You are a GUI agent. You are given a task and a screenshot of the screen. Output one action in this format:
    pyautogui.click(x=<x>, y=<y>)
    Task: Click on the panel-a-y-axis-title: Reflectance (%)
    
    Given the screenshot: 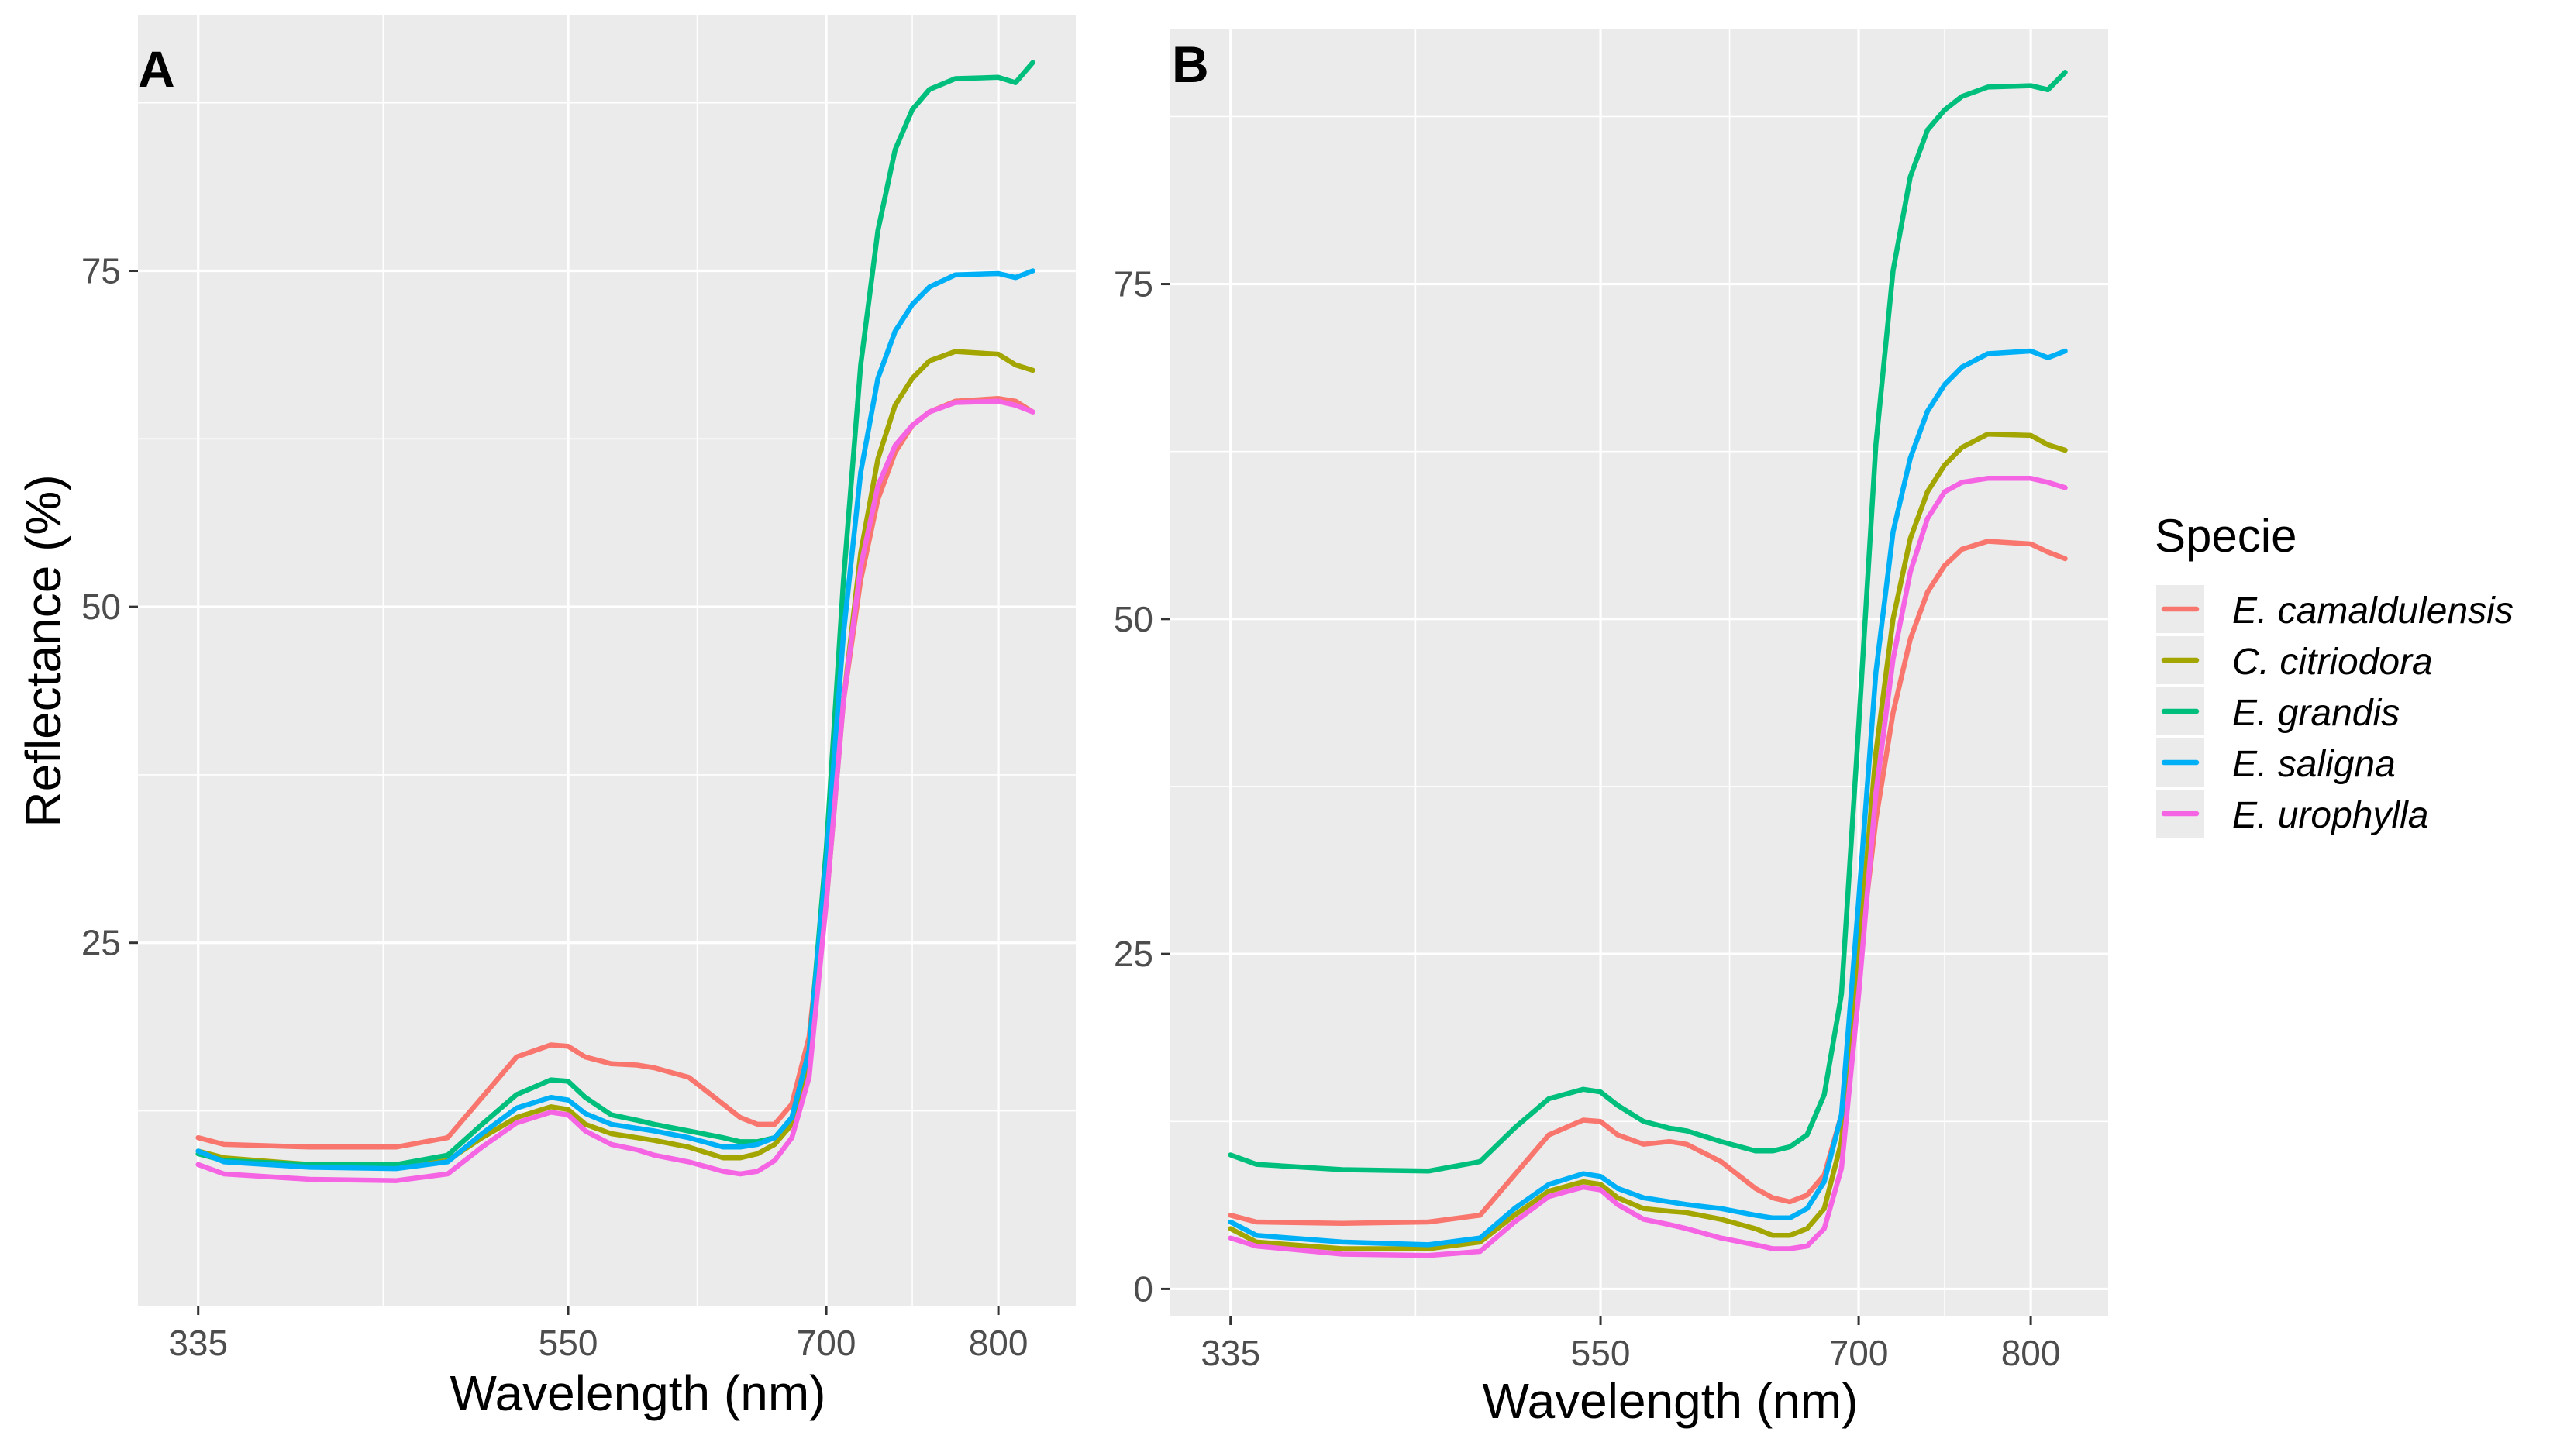 What is the action you would take?
    pyautogui.click(x=43, y=650)
    